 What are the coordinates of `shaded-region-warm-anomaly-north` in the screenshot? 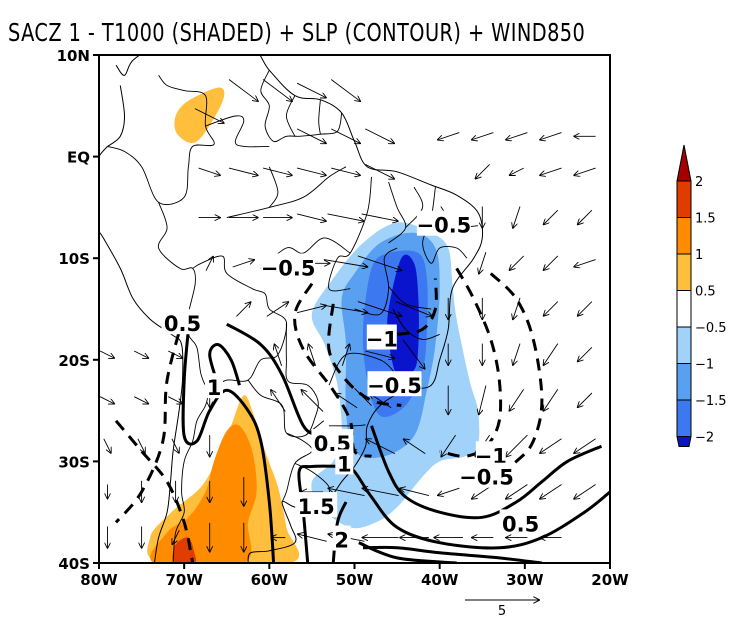 It's located at (199, 115).